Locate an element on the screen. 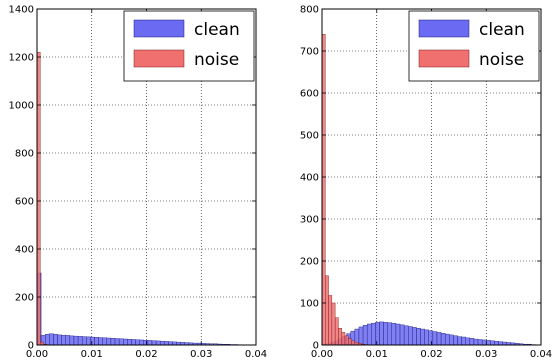 This screenshot has width=552, height=362. y-tick-label: 600 is located at coordinates (24, 202).